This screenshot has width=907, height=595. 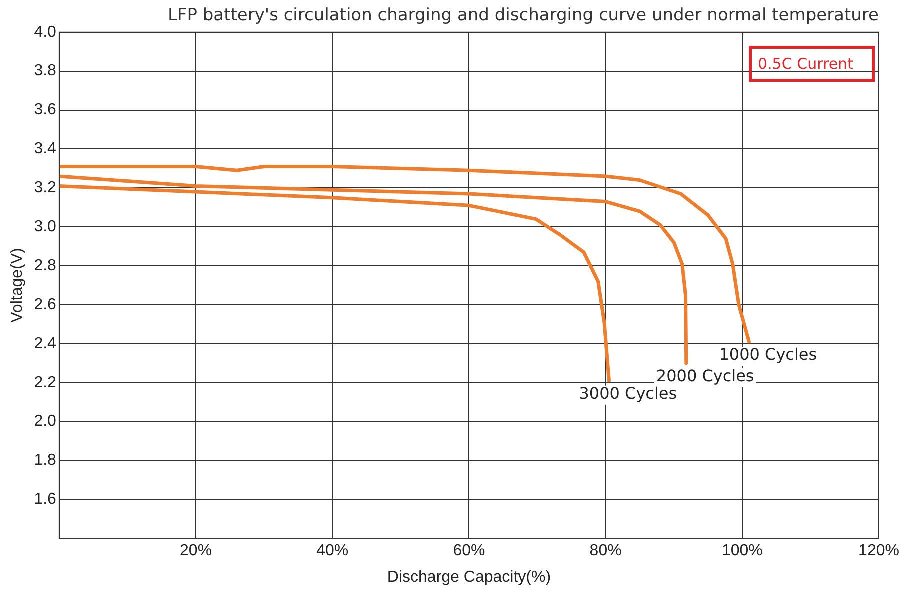 What do you see at coordinates (45, 461) in the screenshot?
I see `y-tick-label: 1.8` at bounding box center [45, 461].